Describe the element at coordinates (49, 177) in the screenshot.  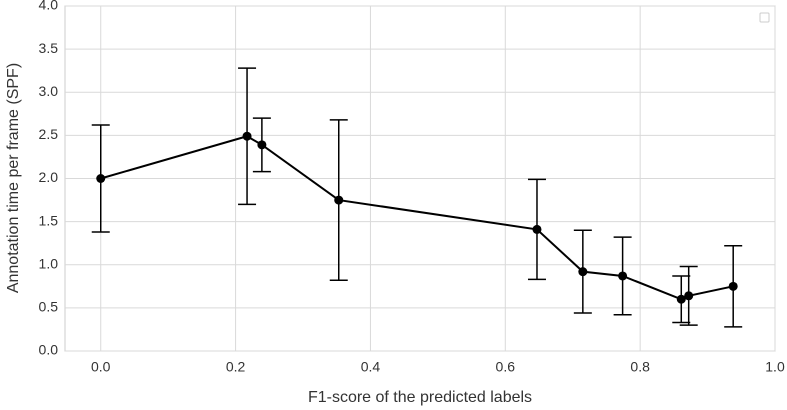
I see `y-tick-label: 2.0` at that location.